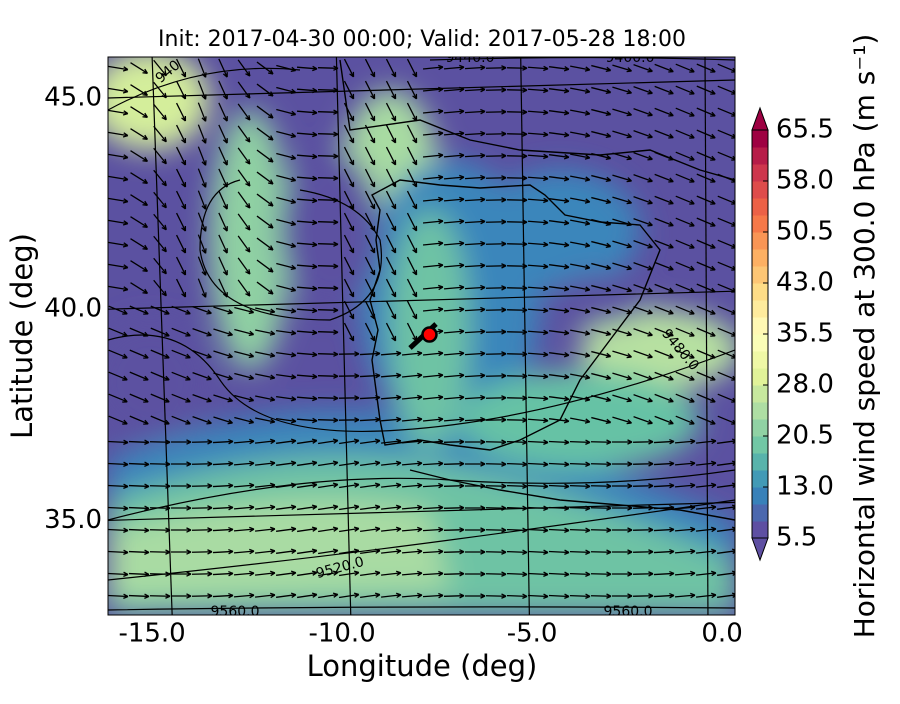  I want to click on colorbar-band, so click(760, 241).